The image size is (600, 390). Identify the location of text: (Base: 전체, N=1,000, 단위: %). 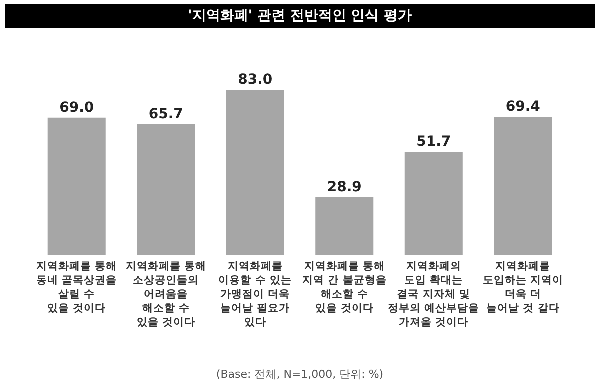
(300, 374).